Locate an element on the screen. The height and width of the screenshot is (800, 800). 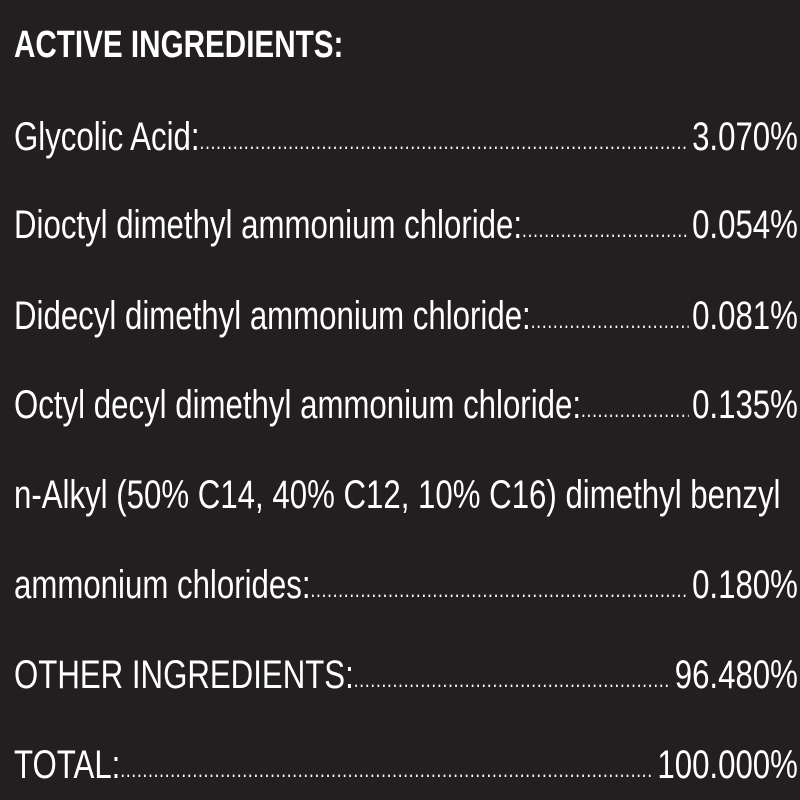
ingredient-name: Glycolic Acid: is located at coordinates (107, 137).